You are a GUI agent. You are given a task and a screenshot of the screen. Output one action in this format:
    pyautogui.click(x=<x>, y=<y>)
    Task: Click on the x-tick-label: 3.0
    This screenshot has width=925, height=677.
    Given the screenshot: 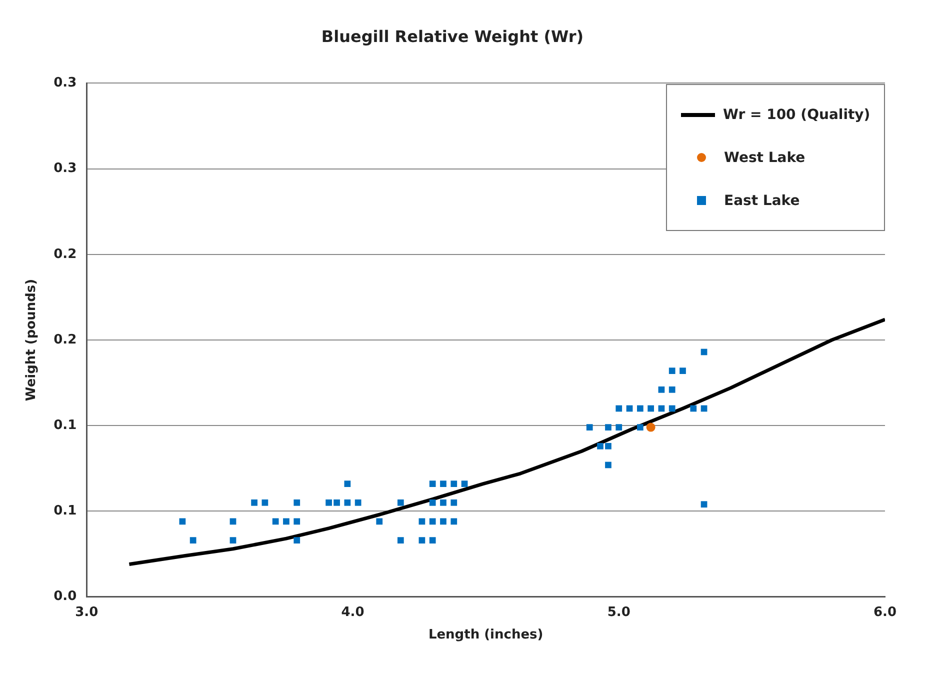 What is the action you would take?
    pyautogui.click(x=86, y=612)
    